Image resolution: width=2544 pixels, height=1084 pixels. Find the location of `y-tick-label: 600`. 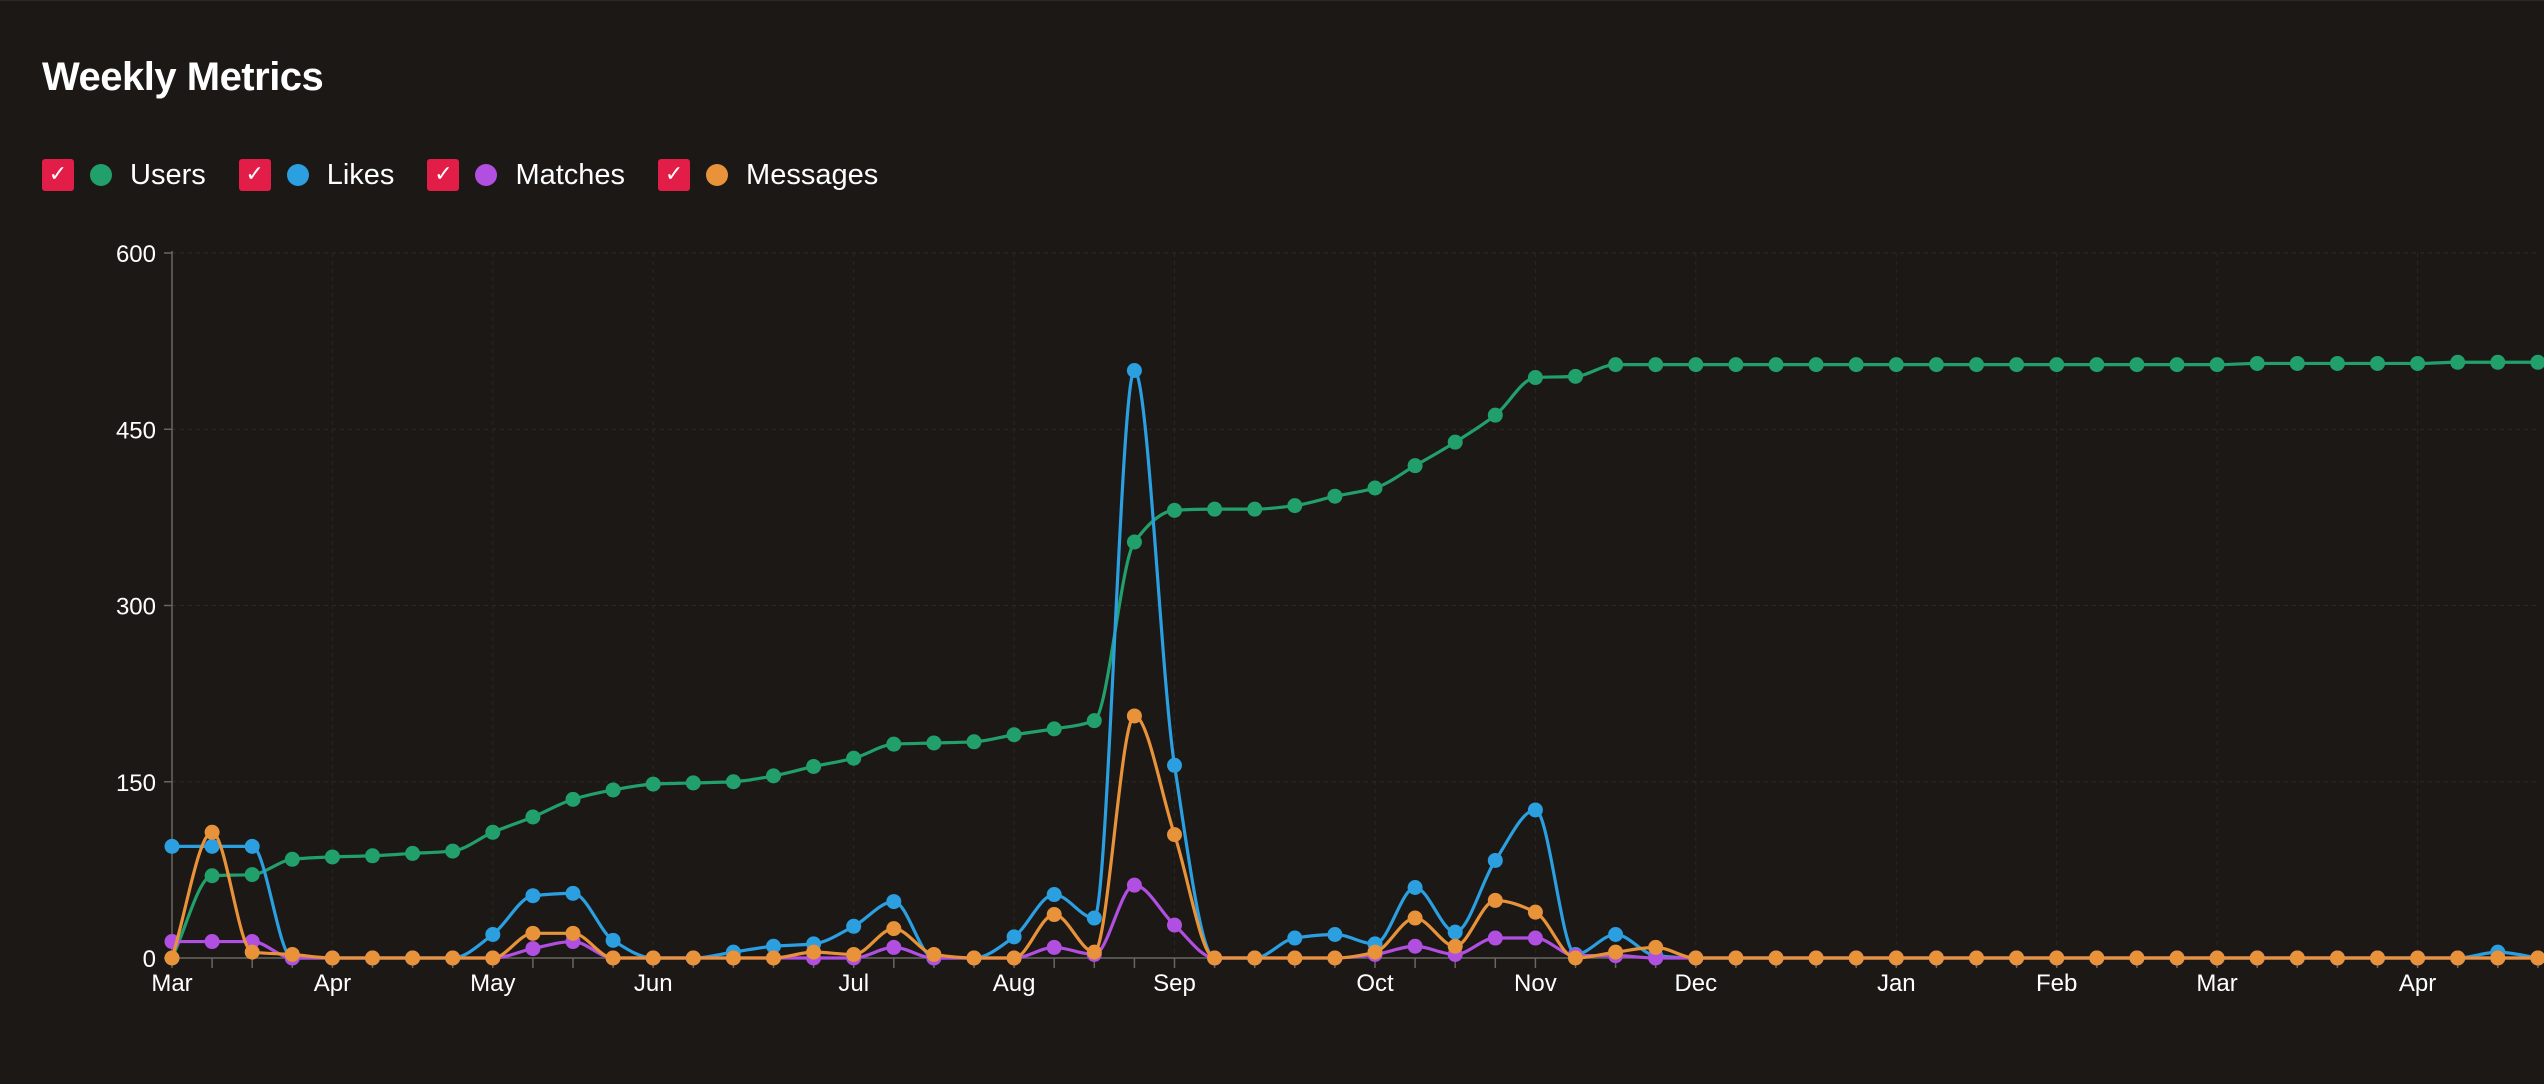

y-tick-label: 600 is located at coordinates (136, 254).